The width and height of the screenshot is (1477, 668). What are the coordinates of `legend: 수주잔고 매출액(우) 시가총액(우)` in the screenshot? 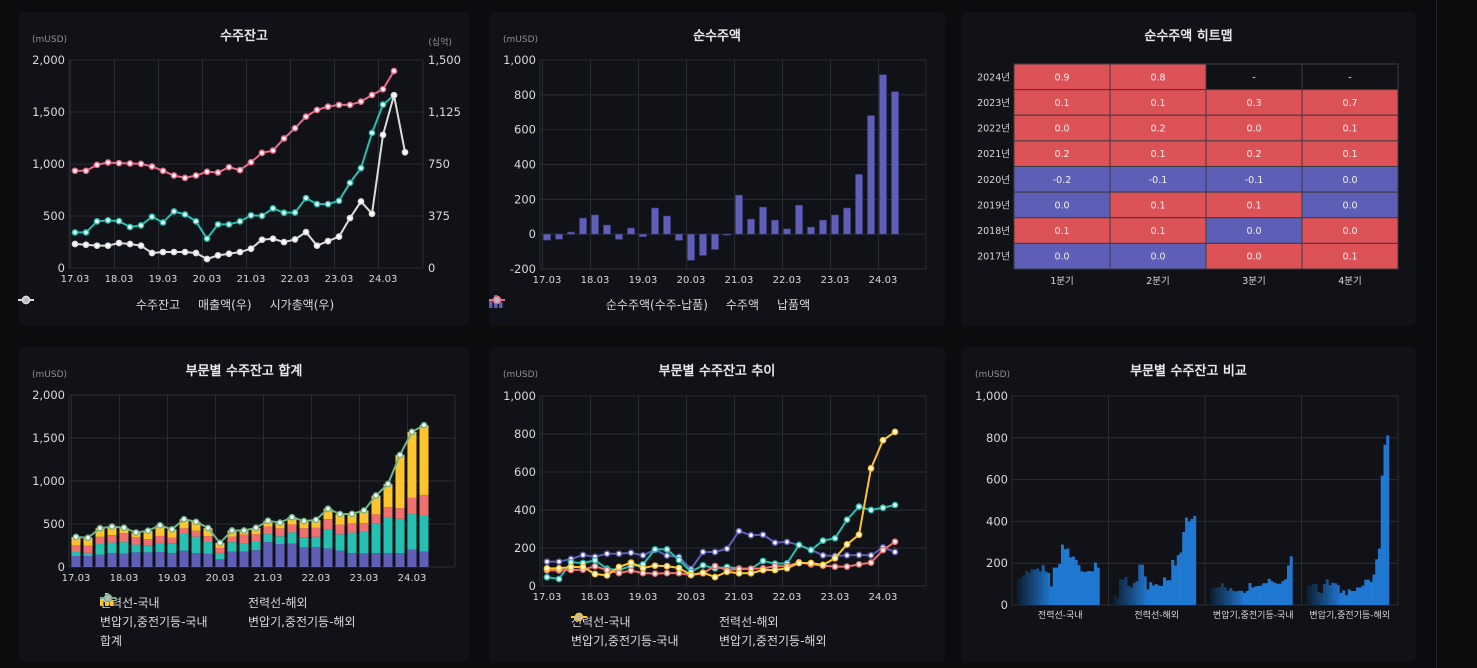 It's located at (244, 304).